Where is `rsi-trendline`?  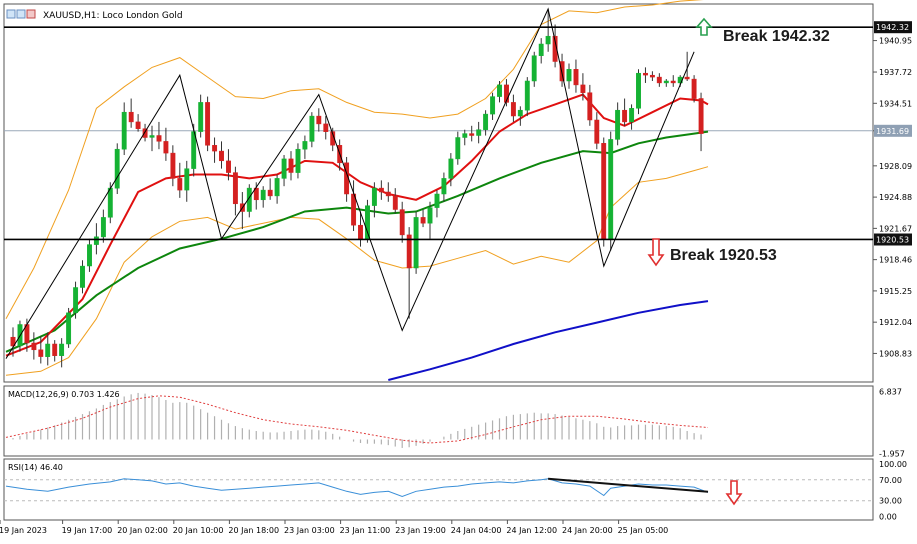
rsi-trendline is located at coordinates (628, 485).